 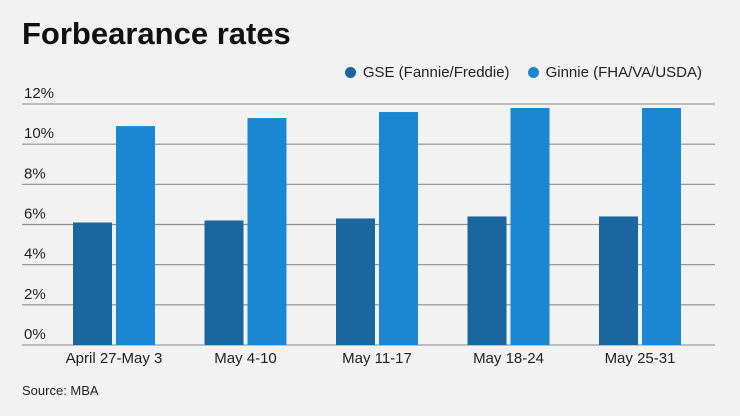 I want to click on source-note: Source: MBA, so click(x=60, y=390).